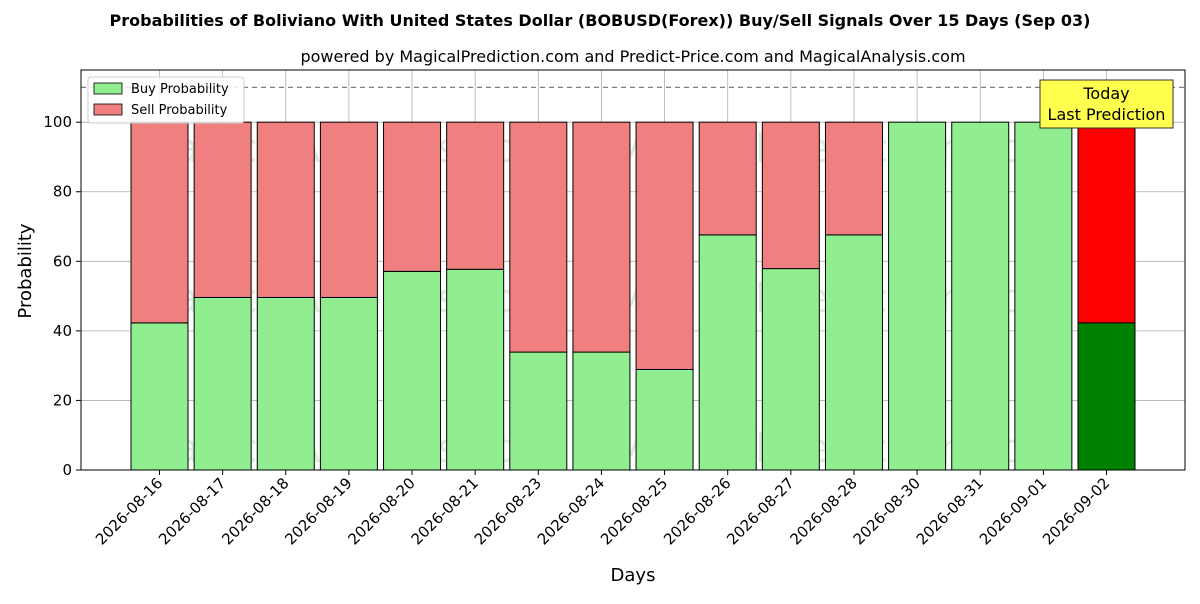 The height and width of the screenshot is (604, 1200). What do you see at coordinates (571, 511) in the screenshot?
I see `x-tick-label-7: 2026-08-24` at bounding box center [571, 511].